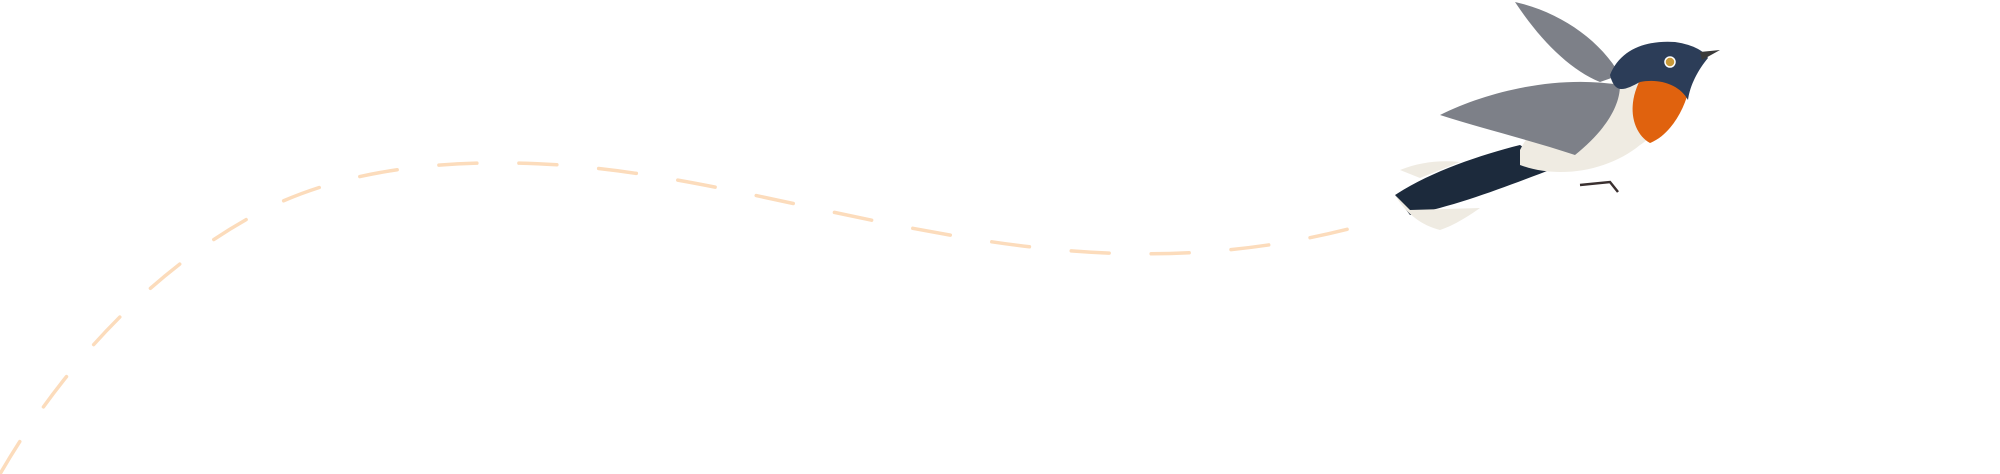 This screenshot has height=474, width=2000. I want to click on bird-throat, so click(1661, 108).